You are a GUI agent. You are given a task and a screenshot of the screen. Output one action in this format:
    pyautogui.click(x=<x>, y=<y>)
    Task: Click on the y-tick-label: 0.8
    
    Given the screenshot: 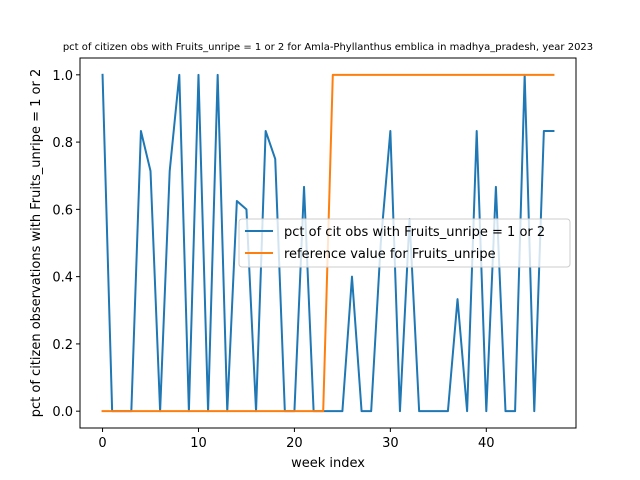 What is the action you would take?
    pyautogui.click(x=62, y=143)
    